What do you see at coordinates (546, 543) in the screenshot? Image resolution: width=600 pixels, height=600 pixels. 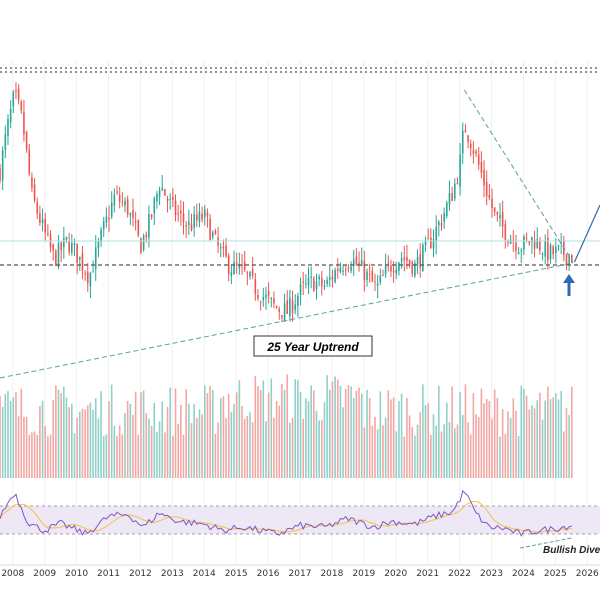 I see `divergence-line` at bounding box center [546, 543].